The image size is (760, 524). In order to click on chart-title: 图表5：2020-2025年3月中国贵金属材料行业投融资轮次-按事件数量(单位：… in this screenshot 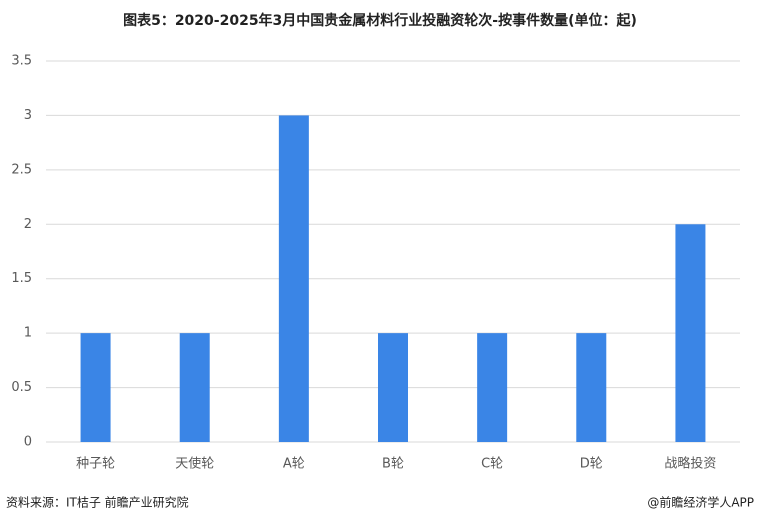, I will do `click(380, 20)`.